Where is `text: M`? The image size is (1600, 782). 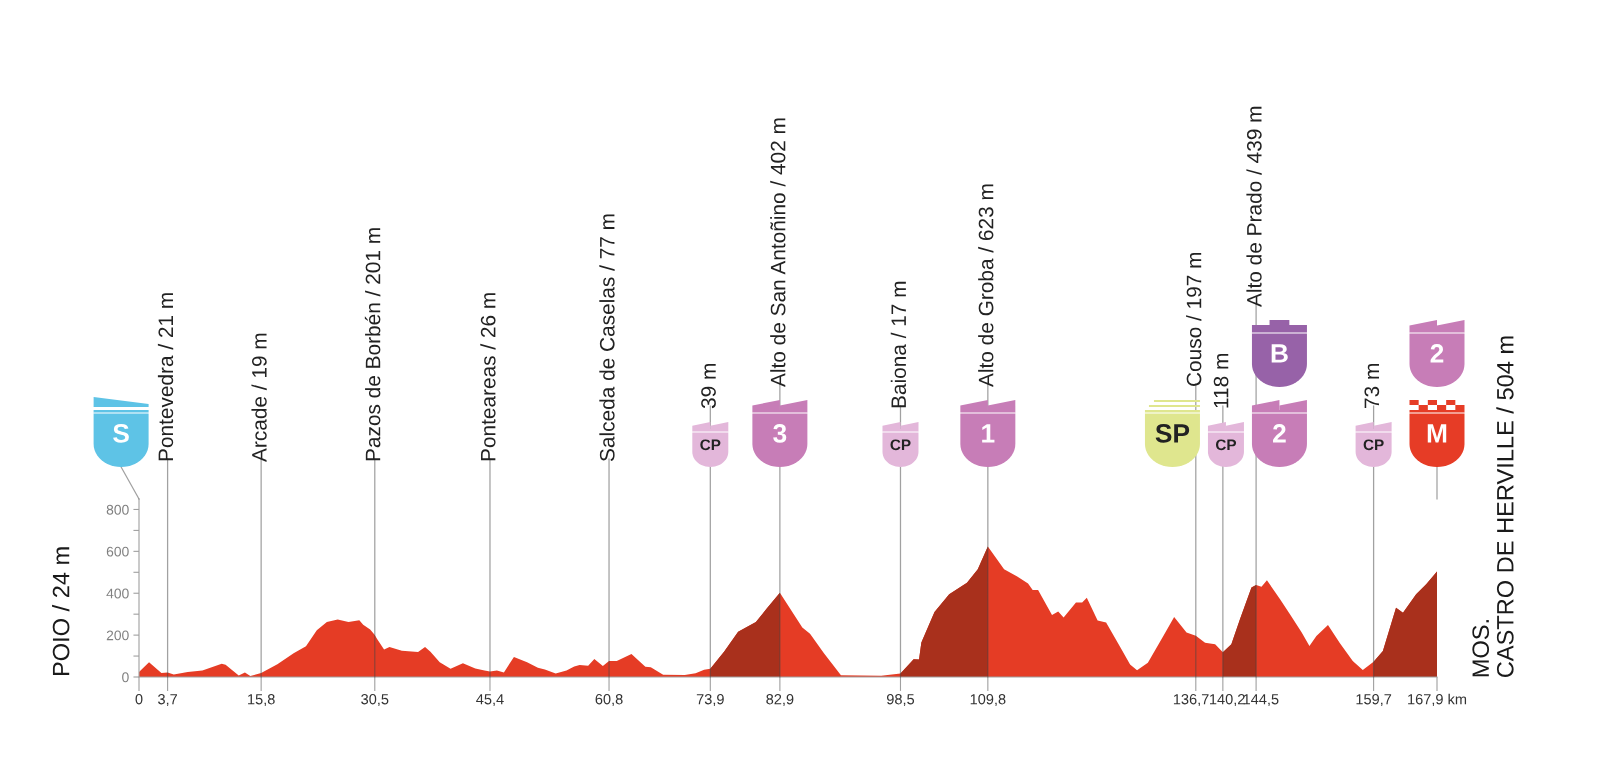
text: M is located at coordinates (1437, 433).